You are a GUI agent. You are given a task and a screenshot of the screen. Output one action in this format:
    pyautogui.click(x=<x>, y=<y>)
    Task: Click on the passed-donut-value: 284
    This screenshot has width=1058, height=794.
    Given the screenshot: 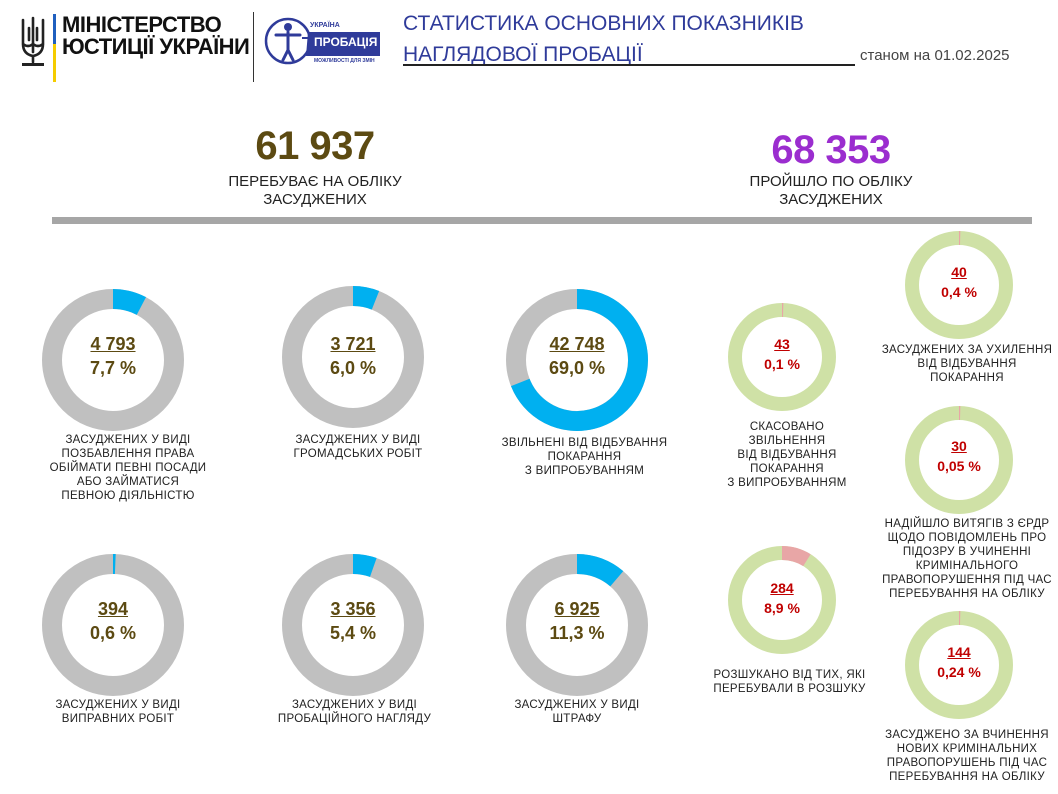 What is the action you would take?
    pyautogui.click(x=782, y=588)
    